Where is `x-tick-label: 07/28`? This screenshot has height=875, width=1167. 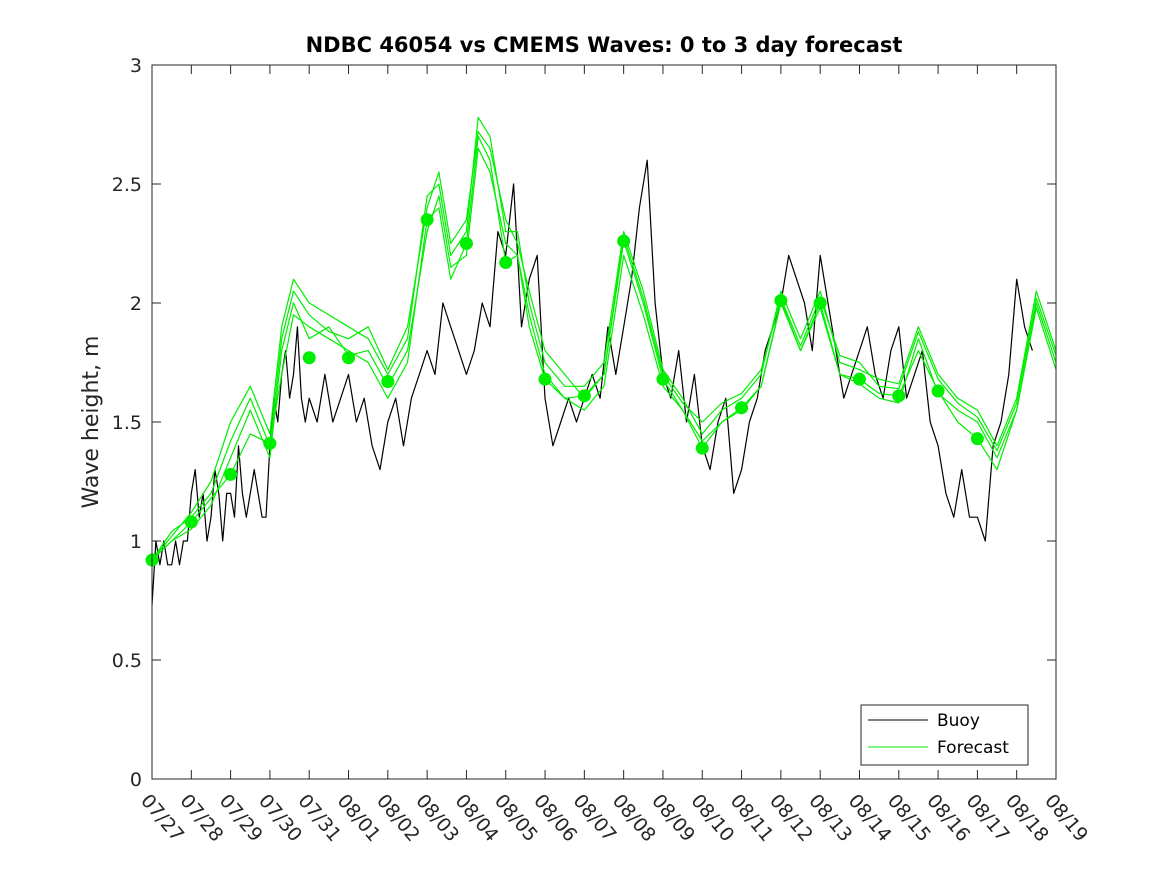
x-tick-label: 07/28 is located at coordinates (201, 818).